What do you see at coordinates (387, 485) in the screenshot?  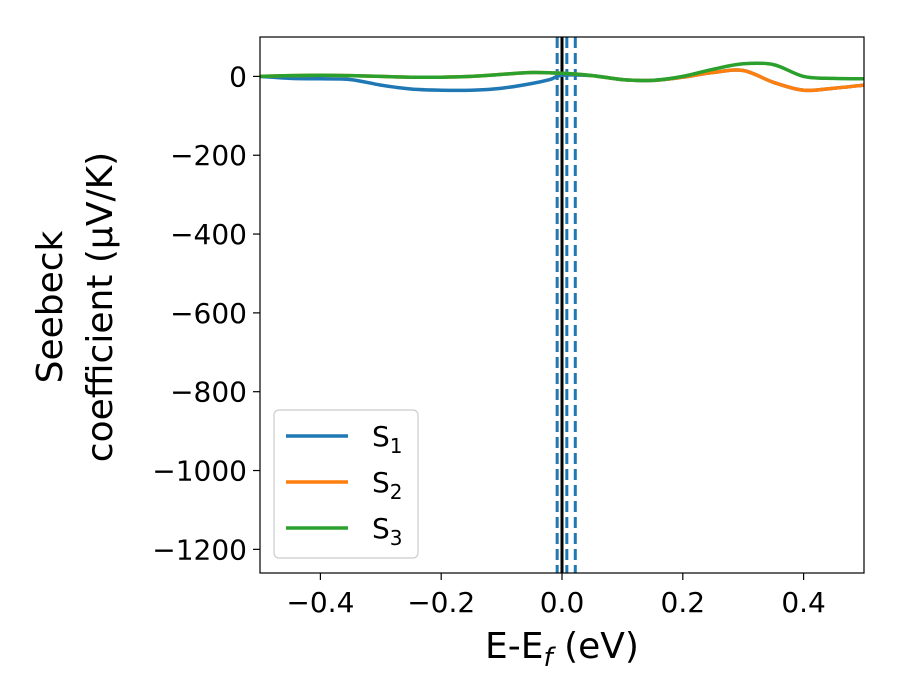 I see `legend-label-s2: S2` at bounding box center [387, 485].